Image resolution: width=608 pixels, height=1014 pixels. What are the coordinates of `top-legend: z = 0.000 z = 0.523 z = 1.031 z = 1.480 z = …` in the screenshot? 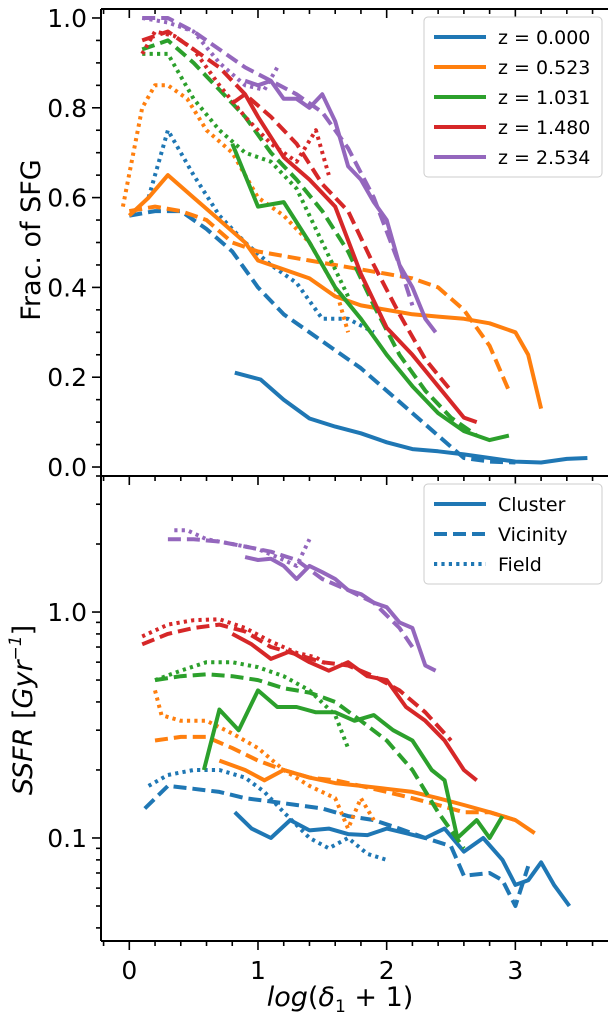 It's located at (513, 97).